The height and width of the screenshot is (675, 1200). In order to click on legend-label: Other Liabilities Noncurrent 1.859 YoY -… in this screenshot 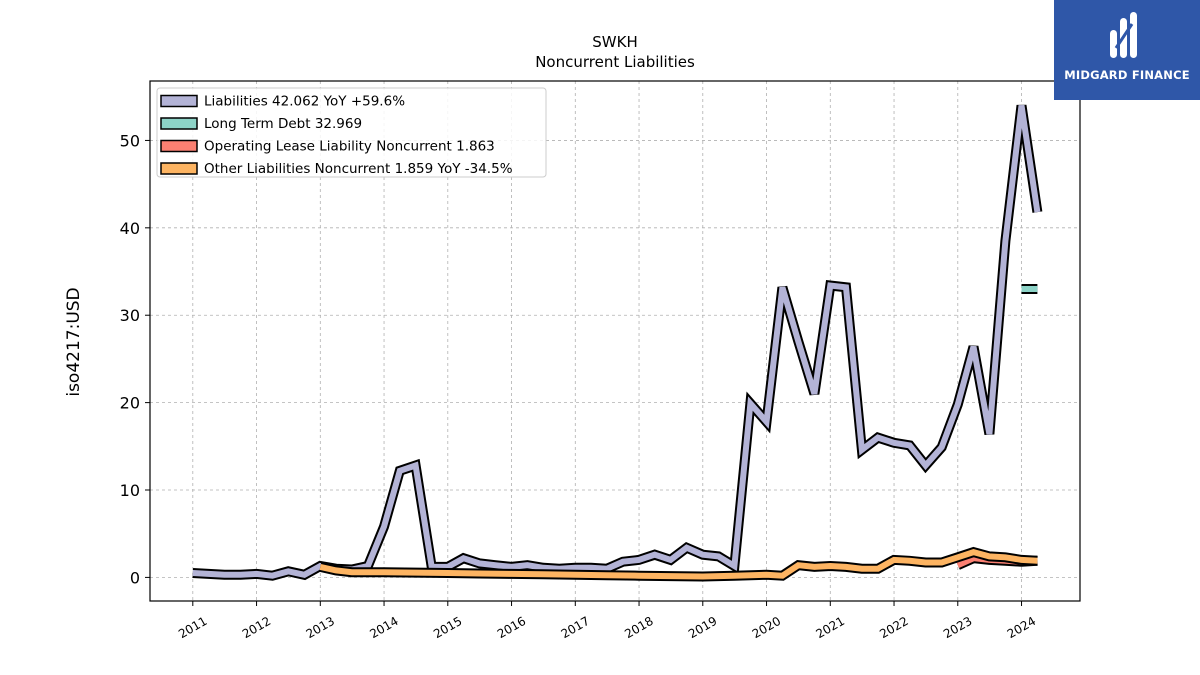, I will do `click(358, 169)`.